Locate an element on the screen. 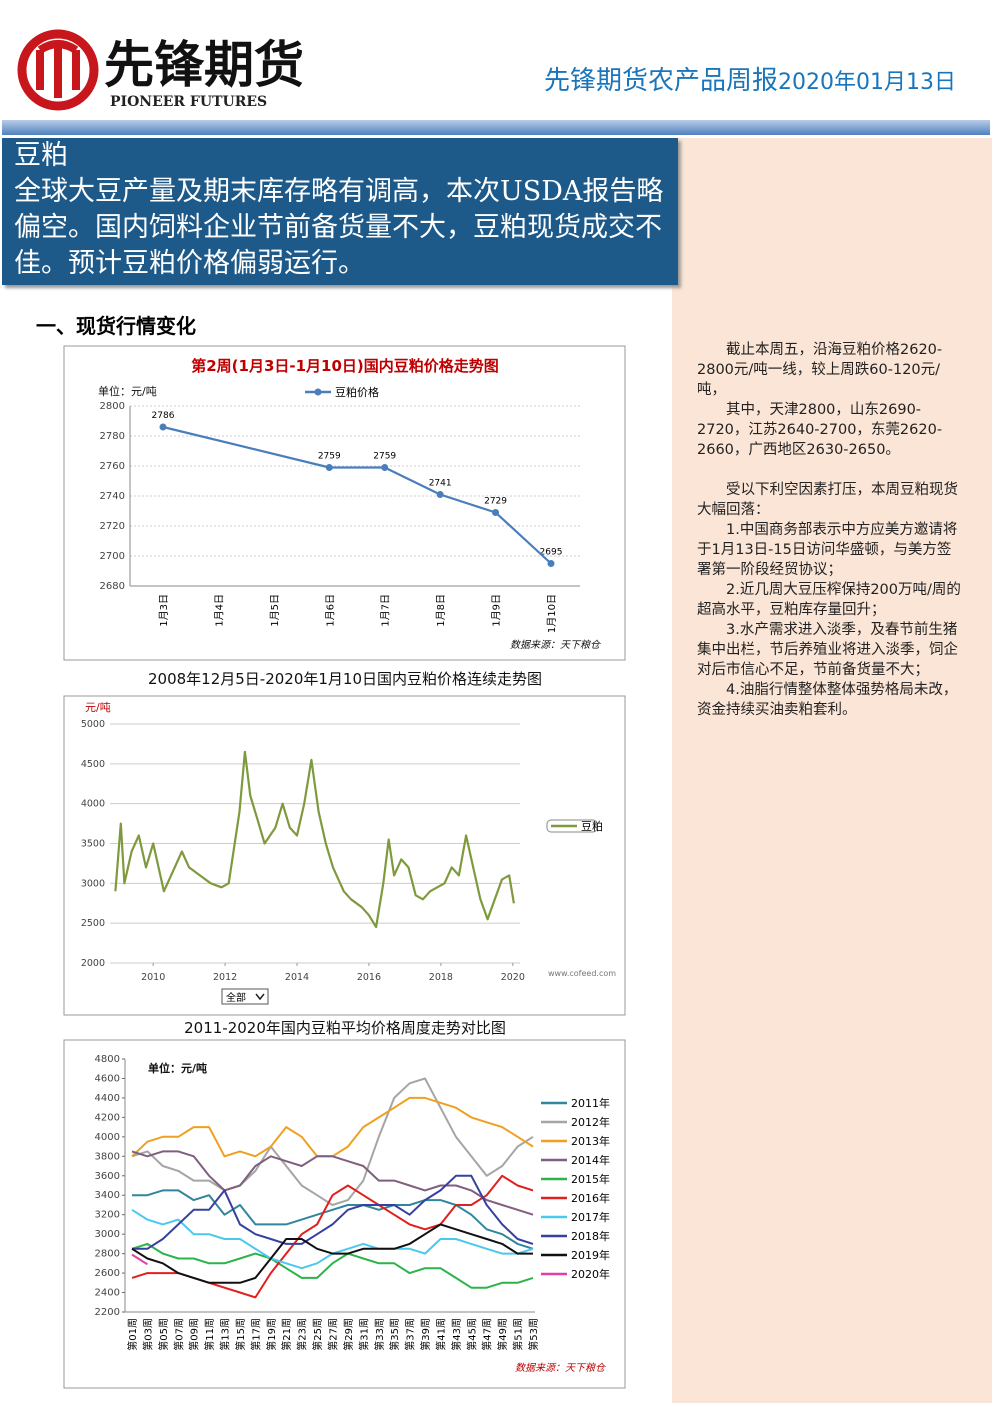 This screenshot has width=992, height=1403. x-tick-label: 第01周 is located at coordinates (132, 1334).